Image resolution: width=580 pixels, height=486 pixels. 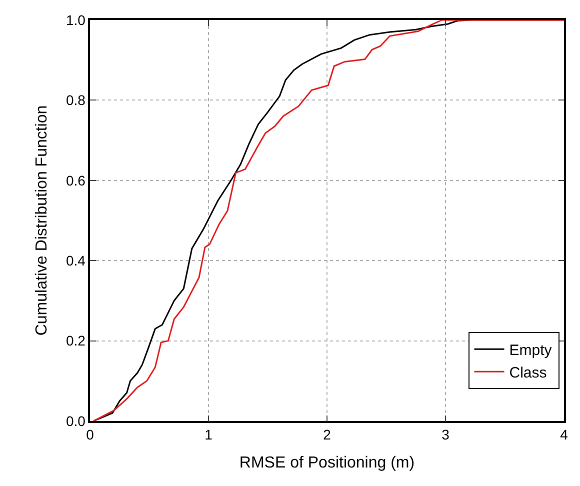 I want to click on legend-label: Class, so click(x=528, y=373).